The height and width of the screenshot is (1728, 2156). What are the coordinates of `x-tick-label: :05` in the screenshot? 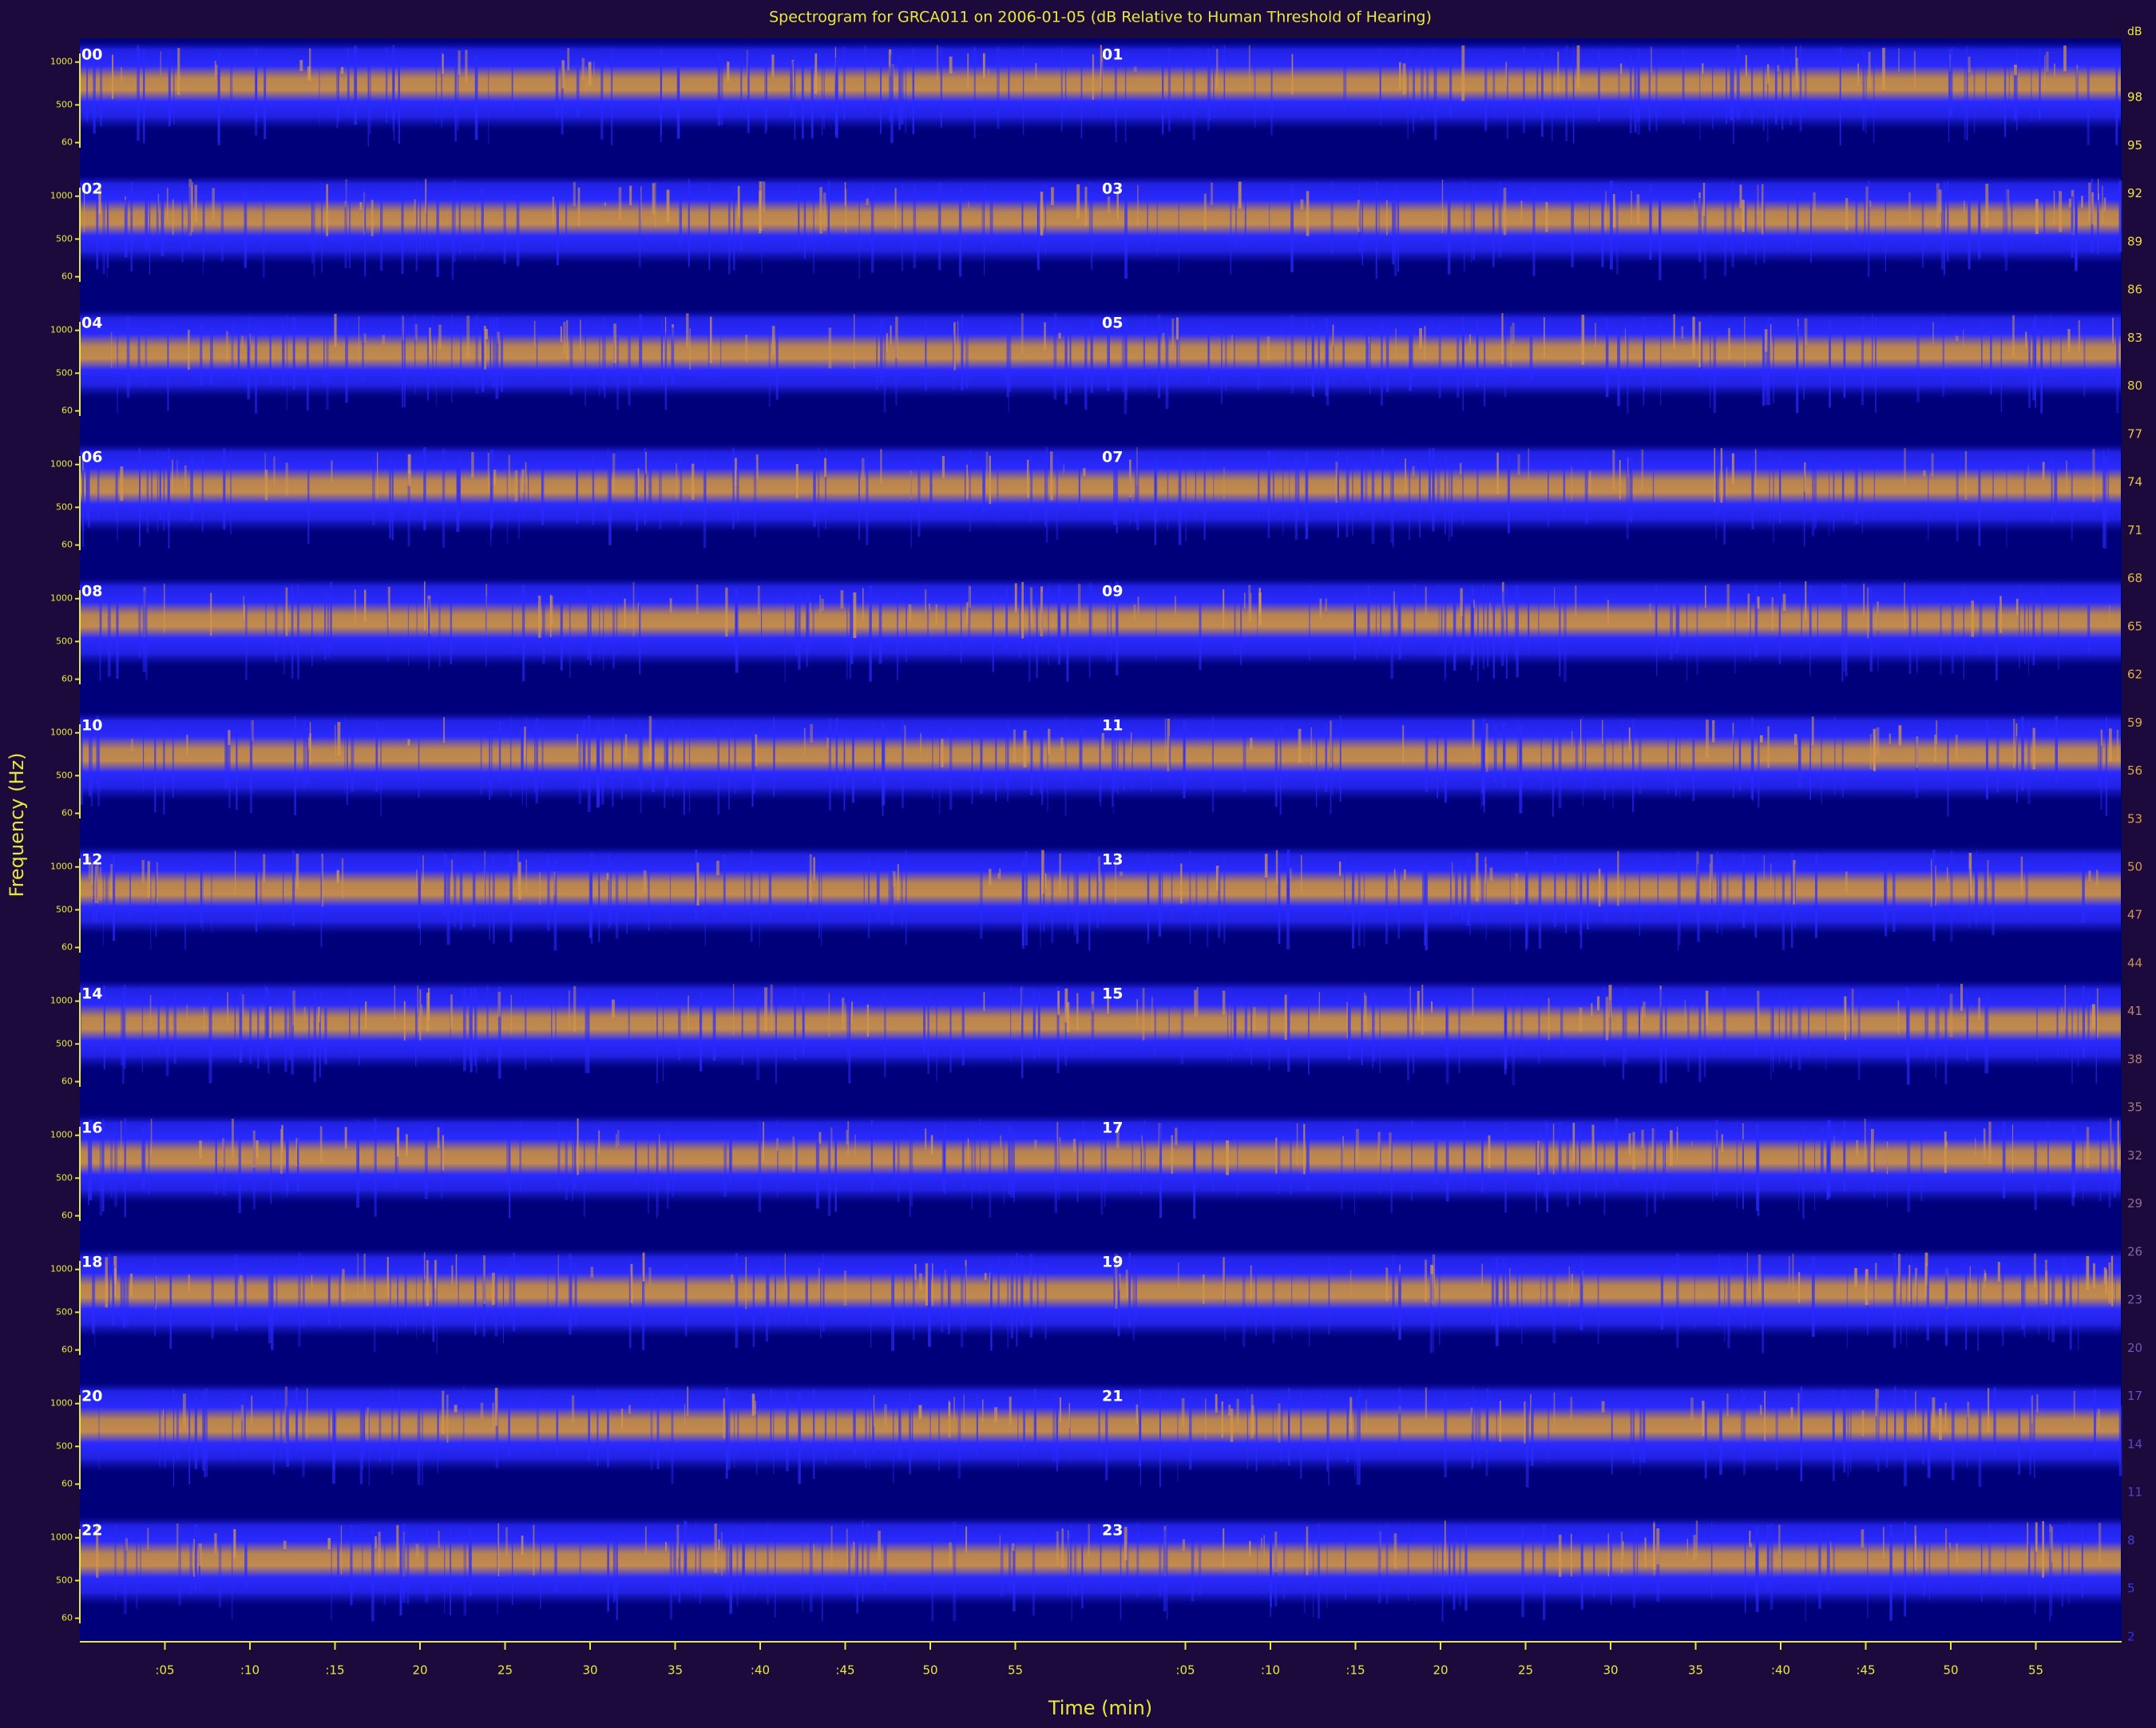 It's located at (1185, 1670).